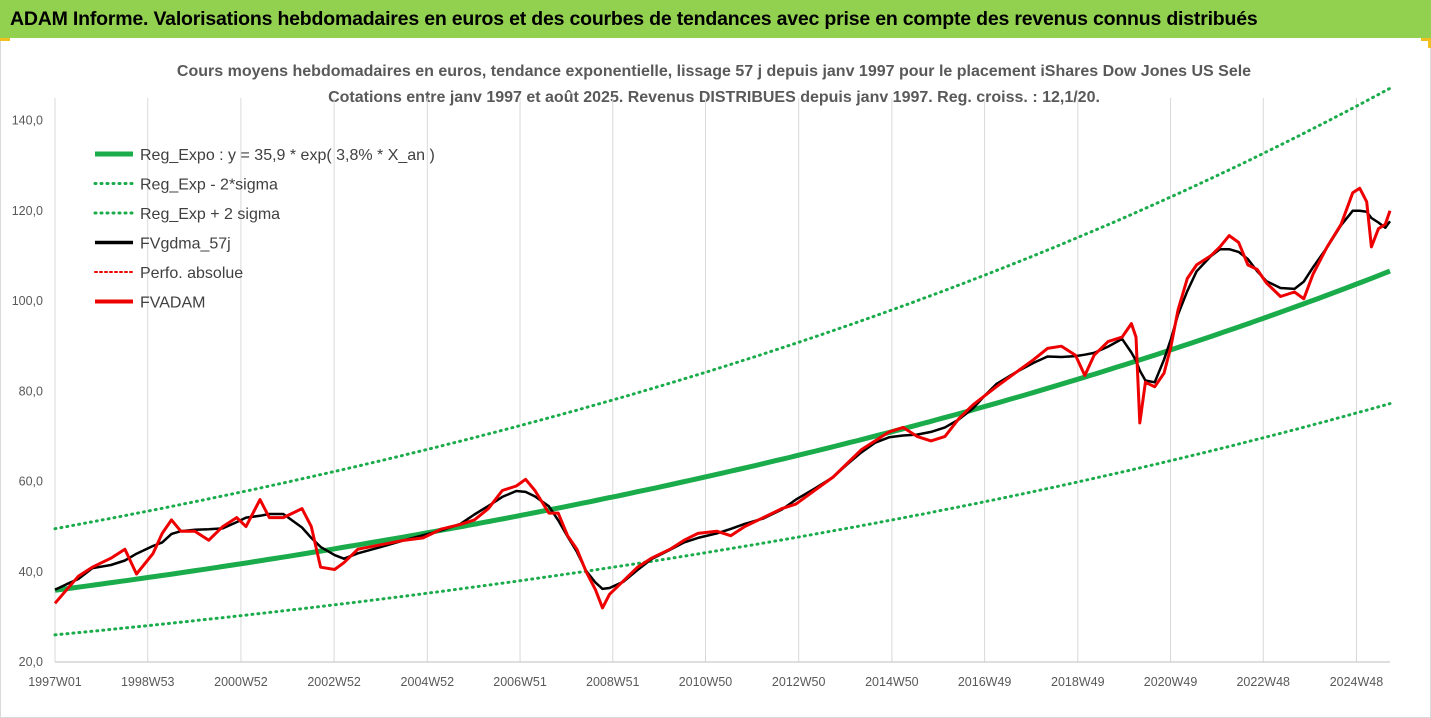 The height and width of the screenshot is (718, 1431). I want to click on legend-label: FVADAM, so click(172, 303).